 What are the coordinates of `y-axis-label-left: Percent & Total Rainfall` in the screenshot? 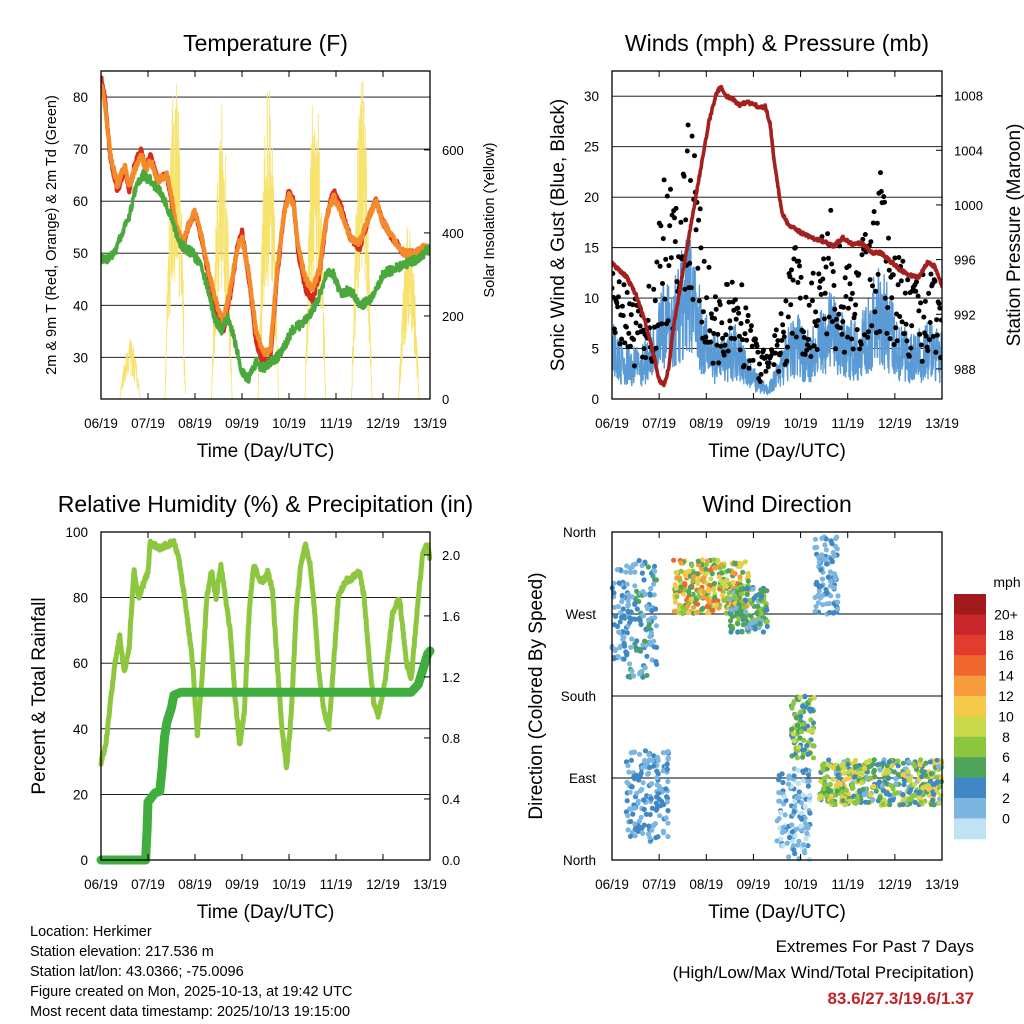 It's located at (39, 695).